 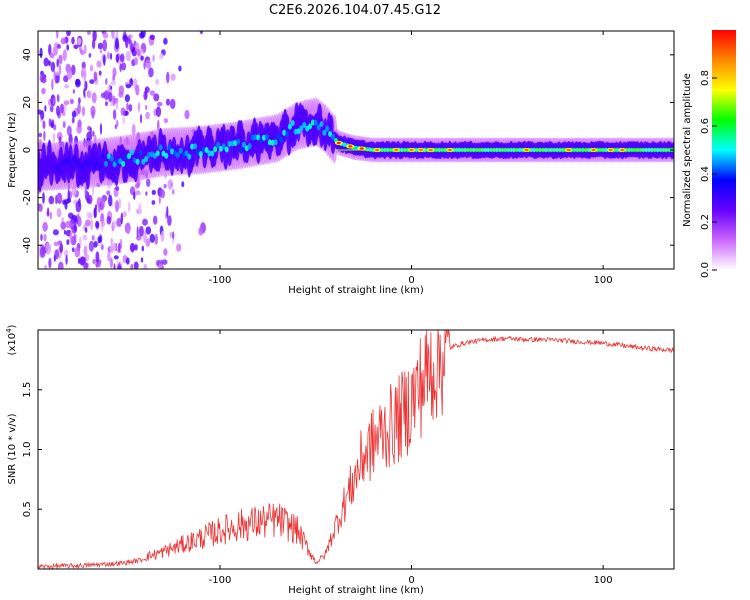 What do you see at coordinates (705, 222) in the screenshot?
I see `colorbar-tick-label: 0.2` at bounding box center [705, 222].